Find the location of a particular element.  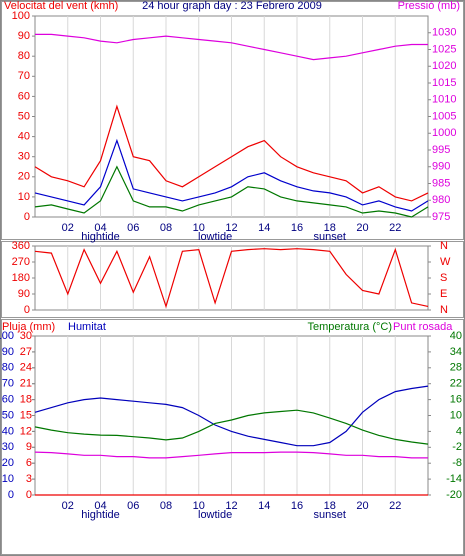

y-tick-label: 270 is located at coordinates (21, 262).